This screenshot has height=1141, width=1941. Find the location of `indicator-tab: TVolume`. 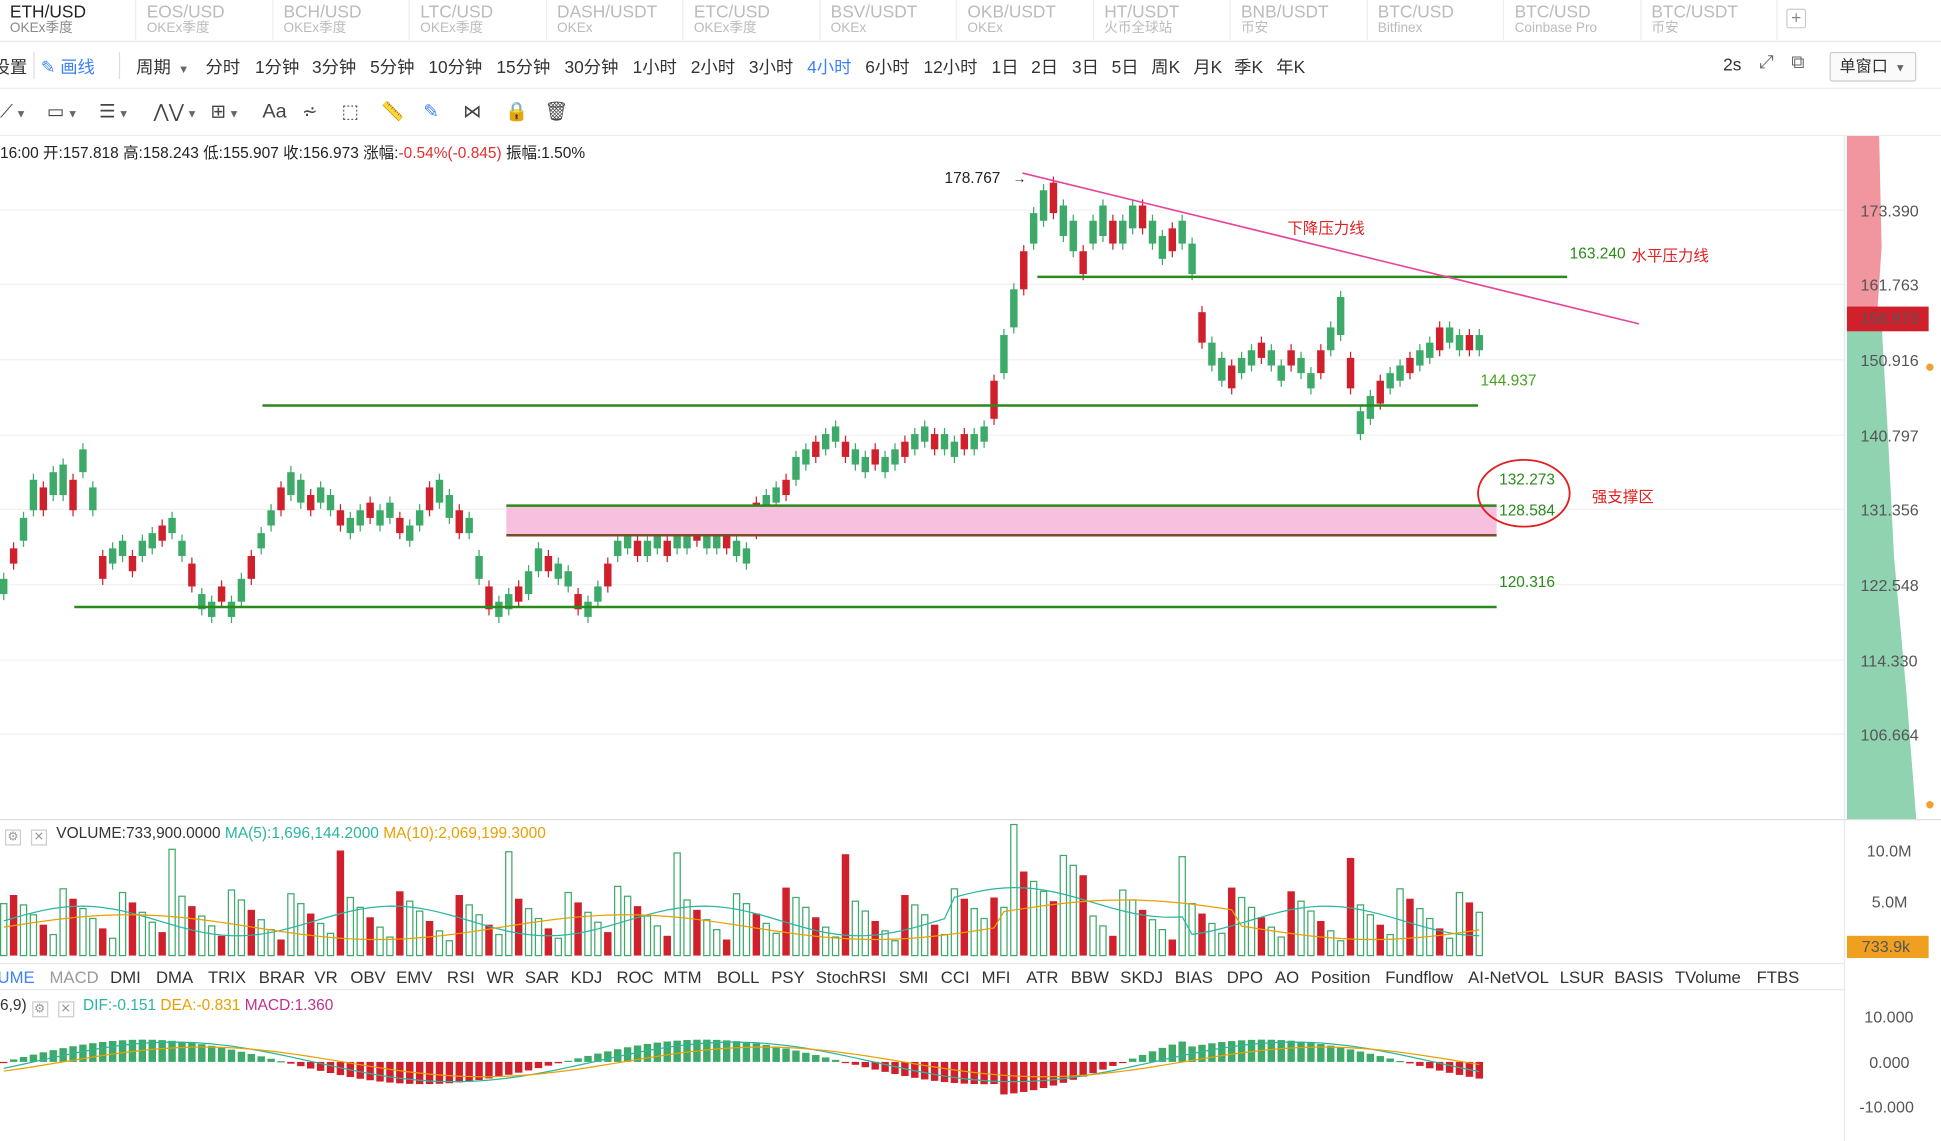

indicator-tab: TVolume is located at coordinates (1707, 977).